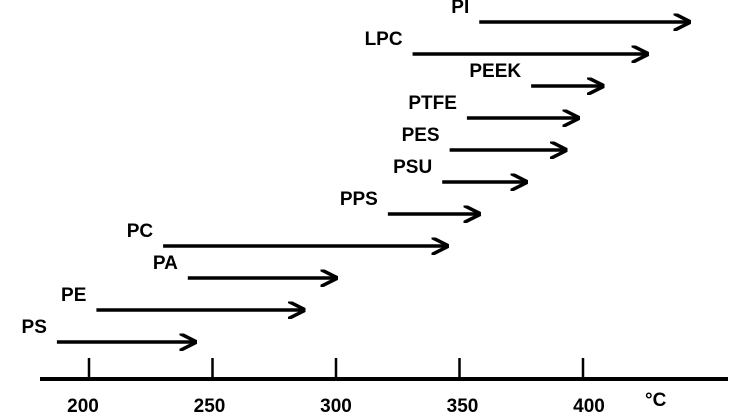  I want to click on series-peek: PEEK, so click(535, 73).